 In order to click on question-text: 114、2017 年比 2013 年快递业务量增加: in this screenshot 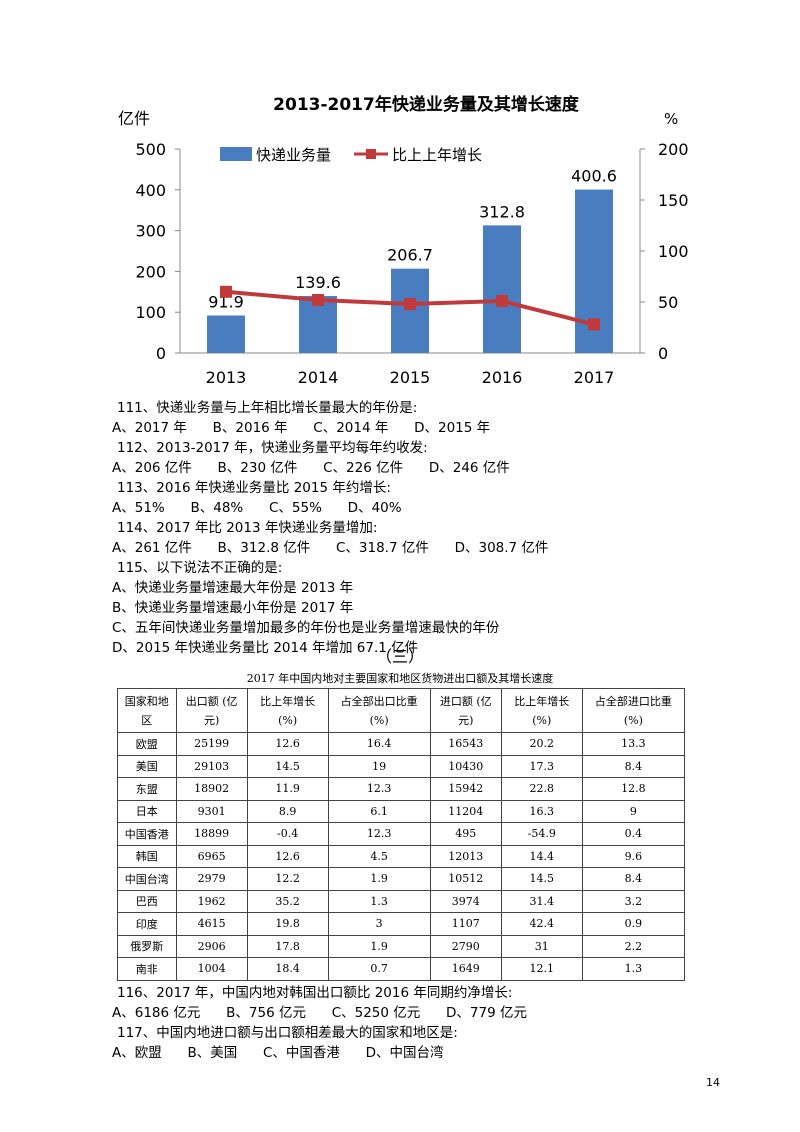, I will do `click(247, 528)`.